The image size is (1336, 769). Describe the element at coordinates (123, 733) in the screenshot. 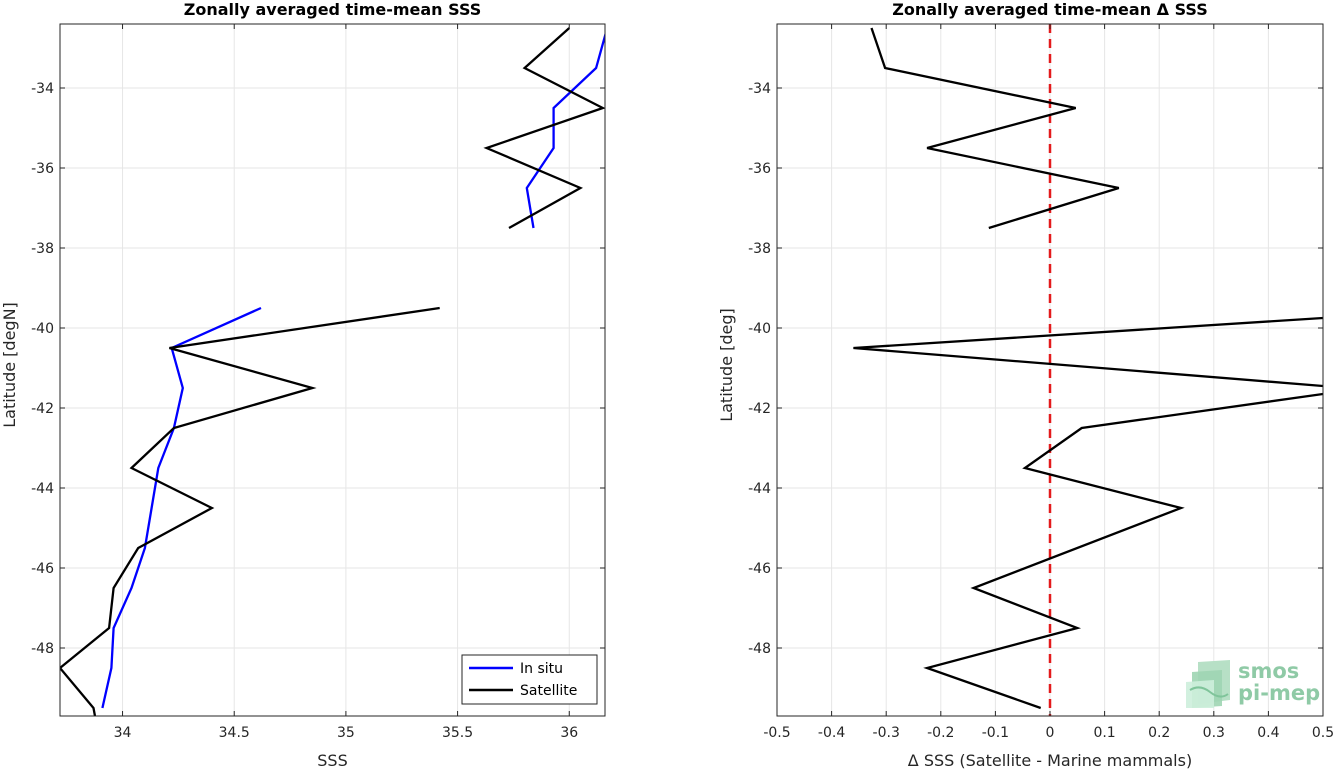

I see `x-tick-label: 34` at that location.